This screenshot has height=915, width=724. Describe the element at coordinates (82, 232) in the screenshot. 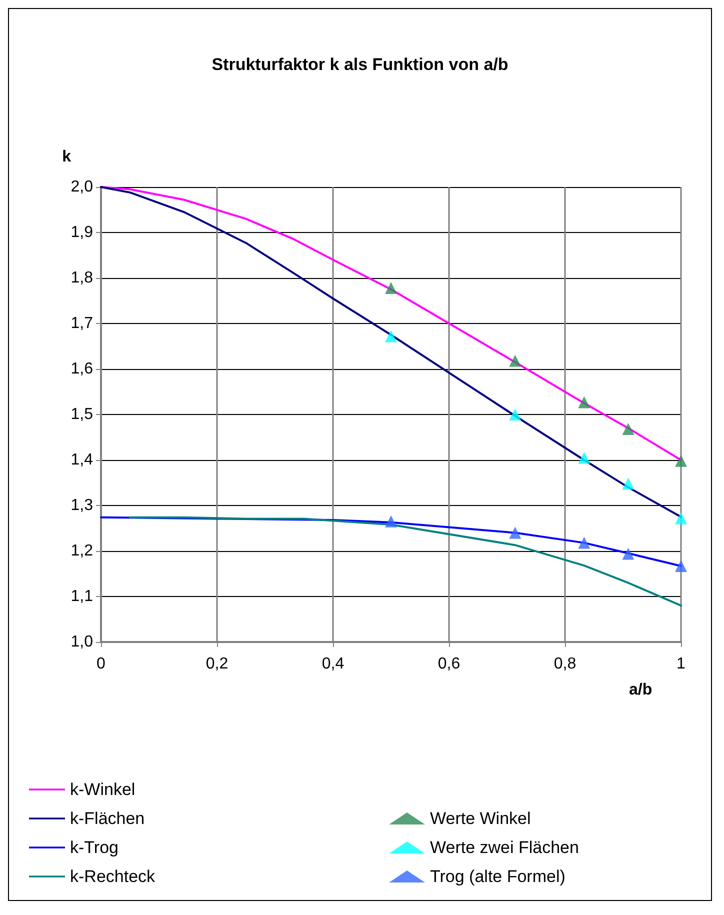

I see `y-tick-label: 1,9` at that location.